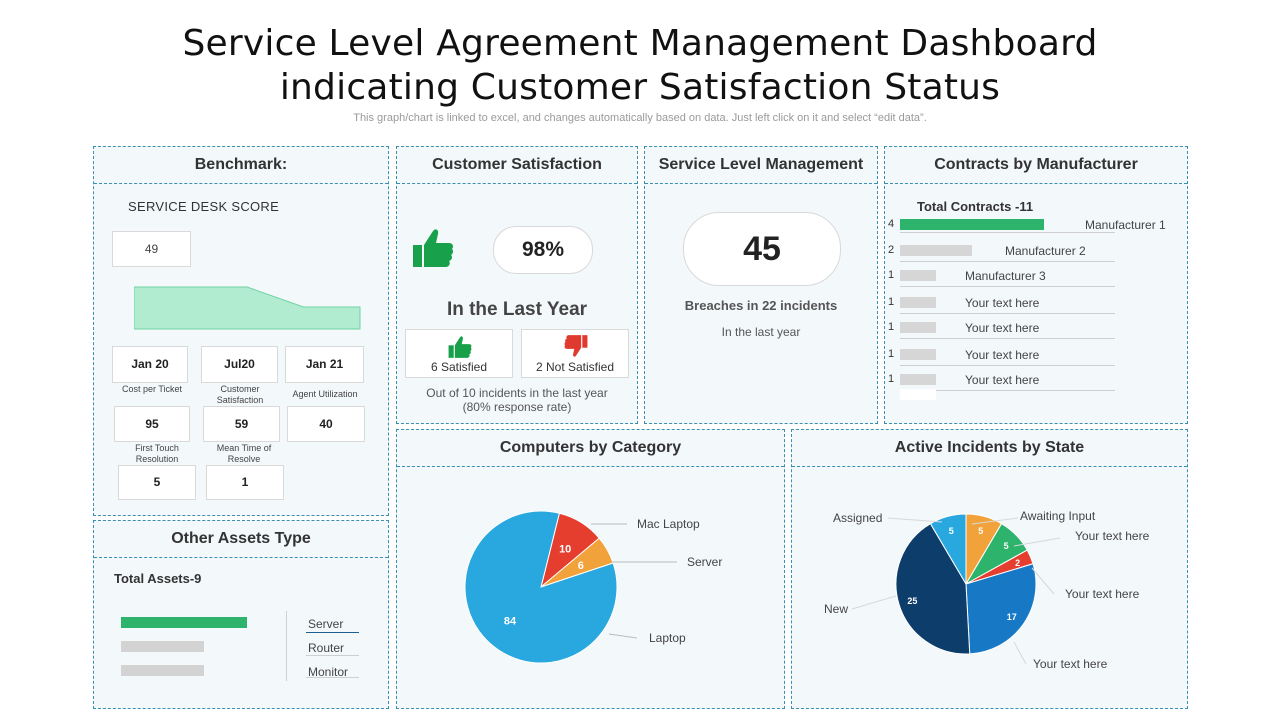 The height and width of the screenshot is (720, 1280). Describe the element at coordinates (158, 578) in the screenshot. I see `total-assets-label: Total Assets-9` at that location.